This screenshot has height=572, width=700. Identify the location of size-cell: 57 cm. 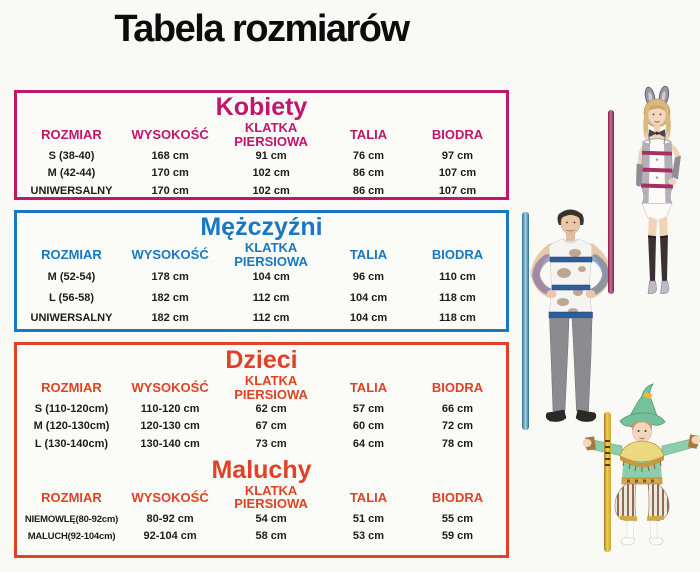
(368, 408).